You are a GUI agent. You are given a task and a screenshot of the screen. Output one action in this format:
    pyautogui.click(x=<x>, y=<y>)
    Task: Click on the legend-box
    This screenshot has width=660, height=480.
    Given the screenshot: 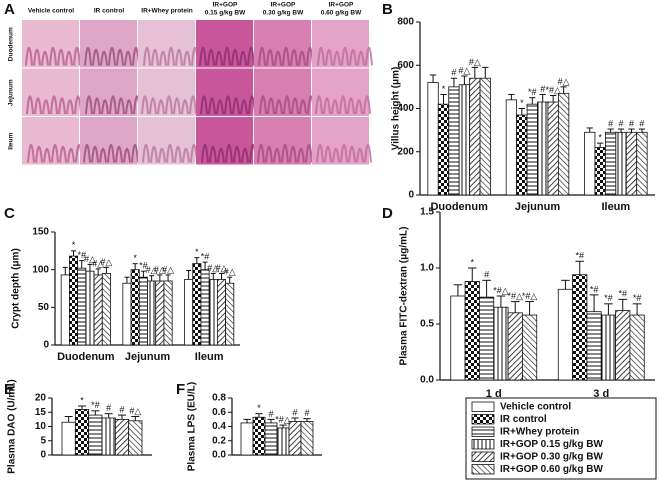 What is the action you would take?
    pyautogui.click(x=561, y=438)
    